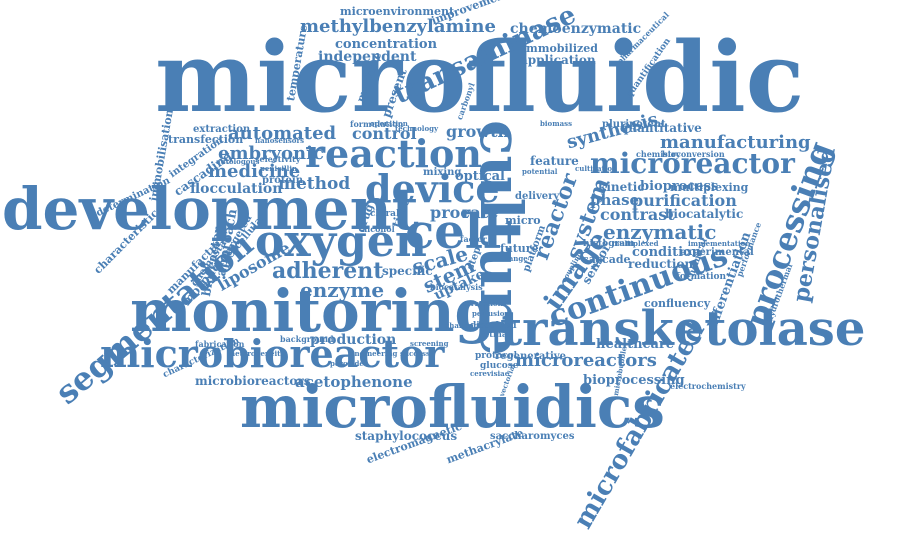 This screenshot has height=539, width=900. I want to click on word-embryonic: embryonic, so click(271, 153).